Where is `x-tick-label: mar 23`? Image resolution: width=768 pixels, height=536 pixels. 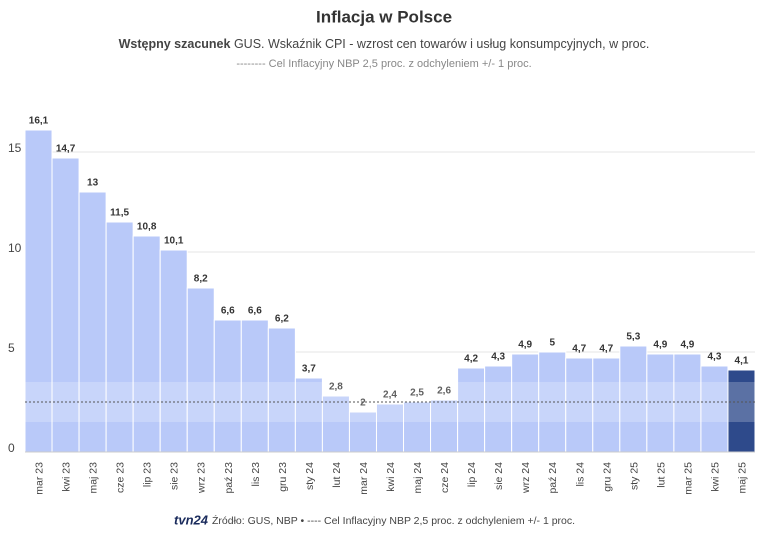 x-tick-label: mar 23 is located at coordinates (40, 478).